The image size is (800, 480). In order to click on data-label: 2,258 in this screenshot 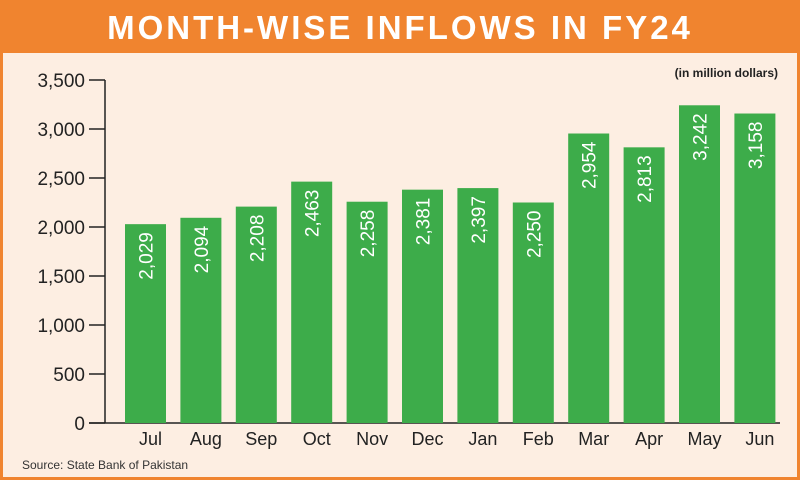, I will do `click(368, 234)`.